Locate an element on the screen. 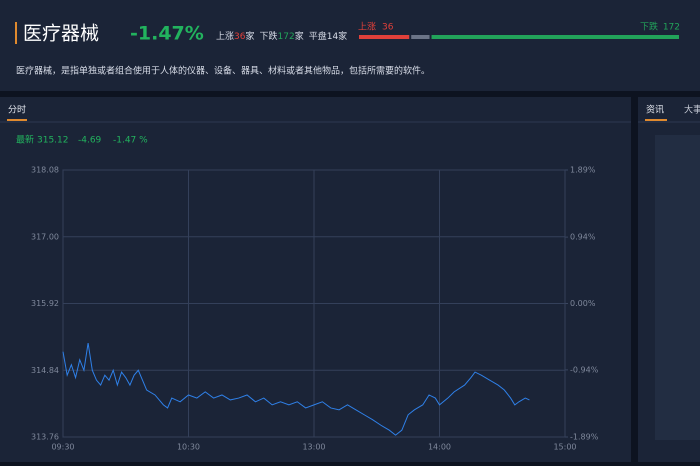 This screenshot has height=466, width=700. sector-change: -1.47% is located at coordinates (167, 34).